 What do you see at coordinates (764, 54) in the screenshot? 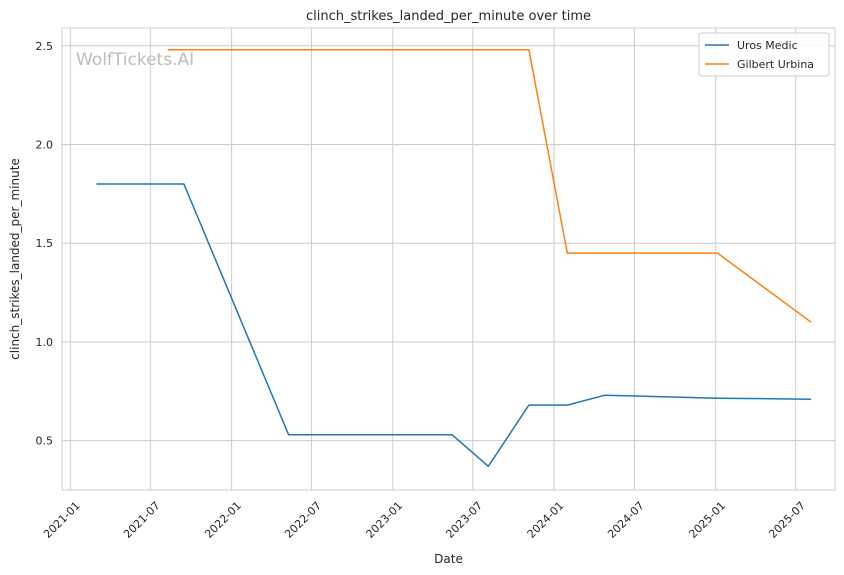
I see `legend: Uros Medic Gilbert Urbina` at bounding box center [764, 54].